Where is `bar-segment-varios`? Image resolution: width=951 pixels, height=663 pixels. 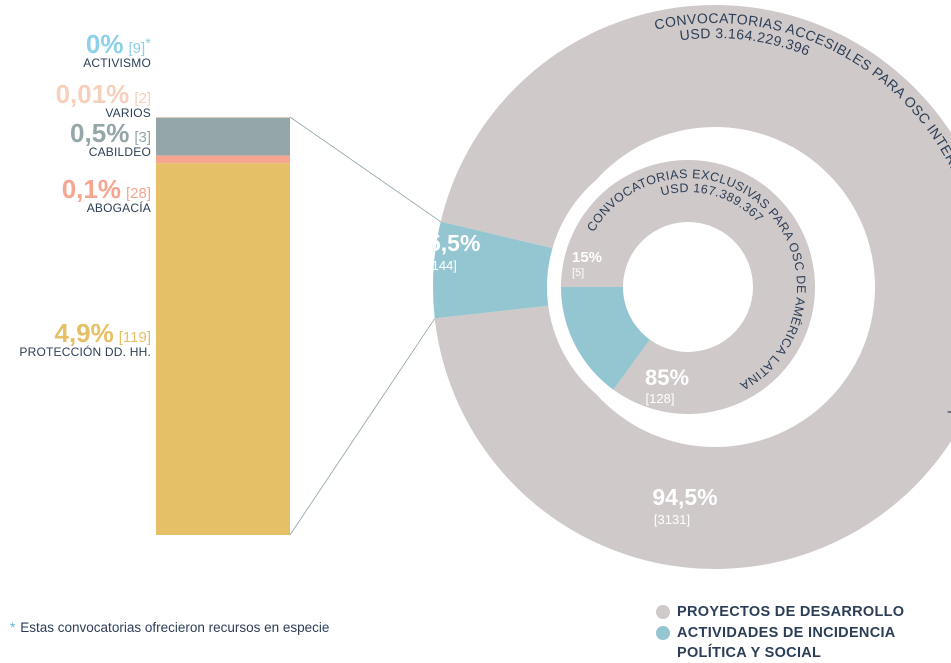 bar-segment-varios is located at coordinates (223, 117).